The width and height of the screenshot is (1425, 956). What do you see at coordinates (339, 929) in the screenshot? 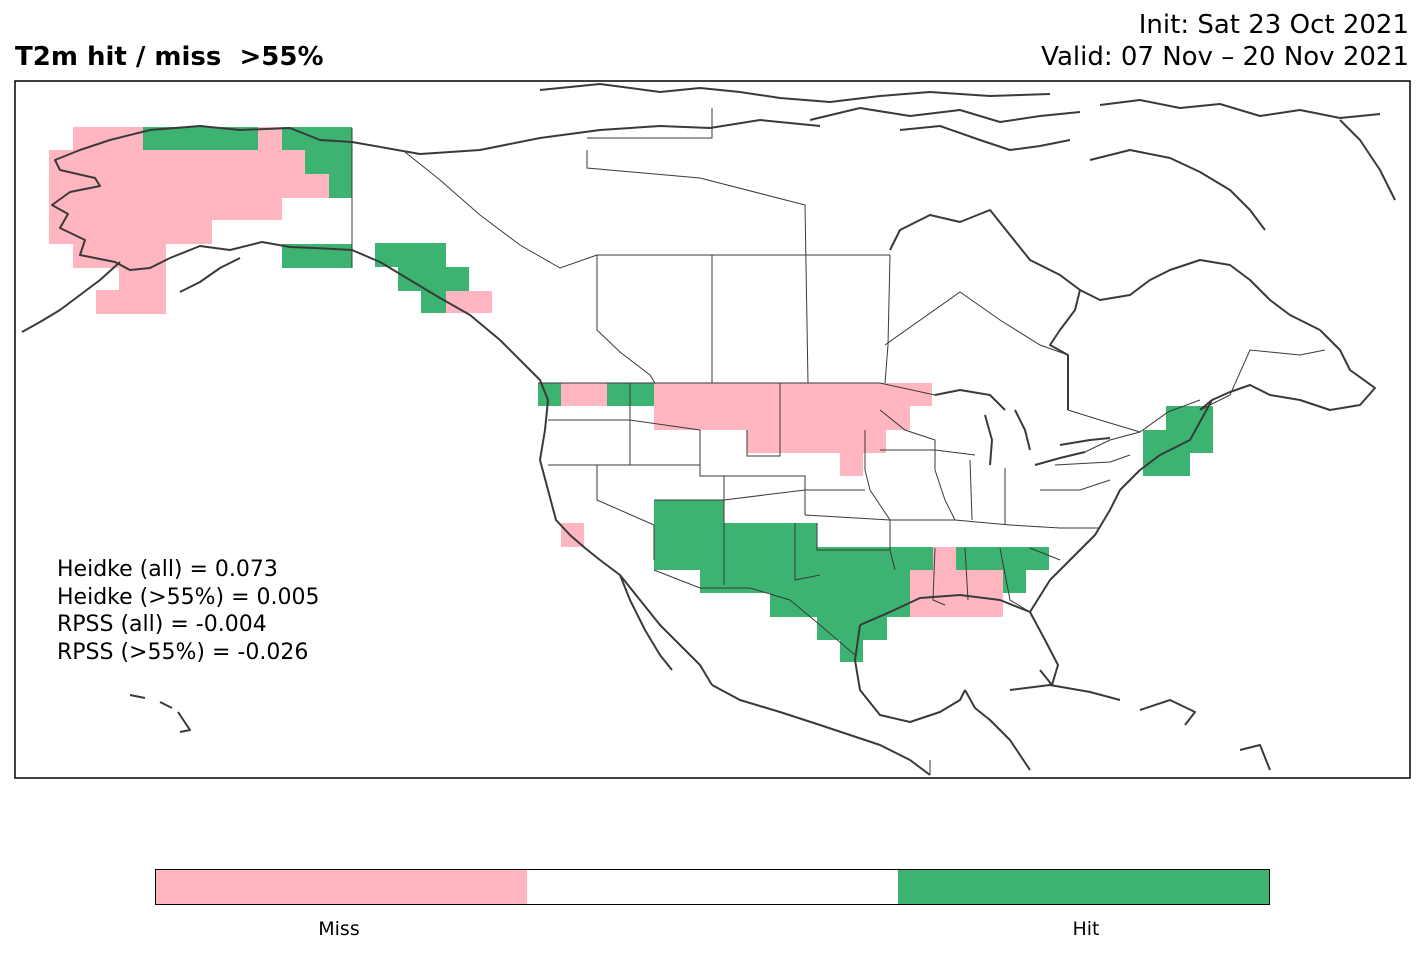
I see `colorbar-label-miss: Miss` at bounding box center [339, 929].